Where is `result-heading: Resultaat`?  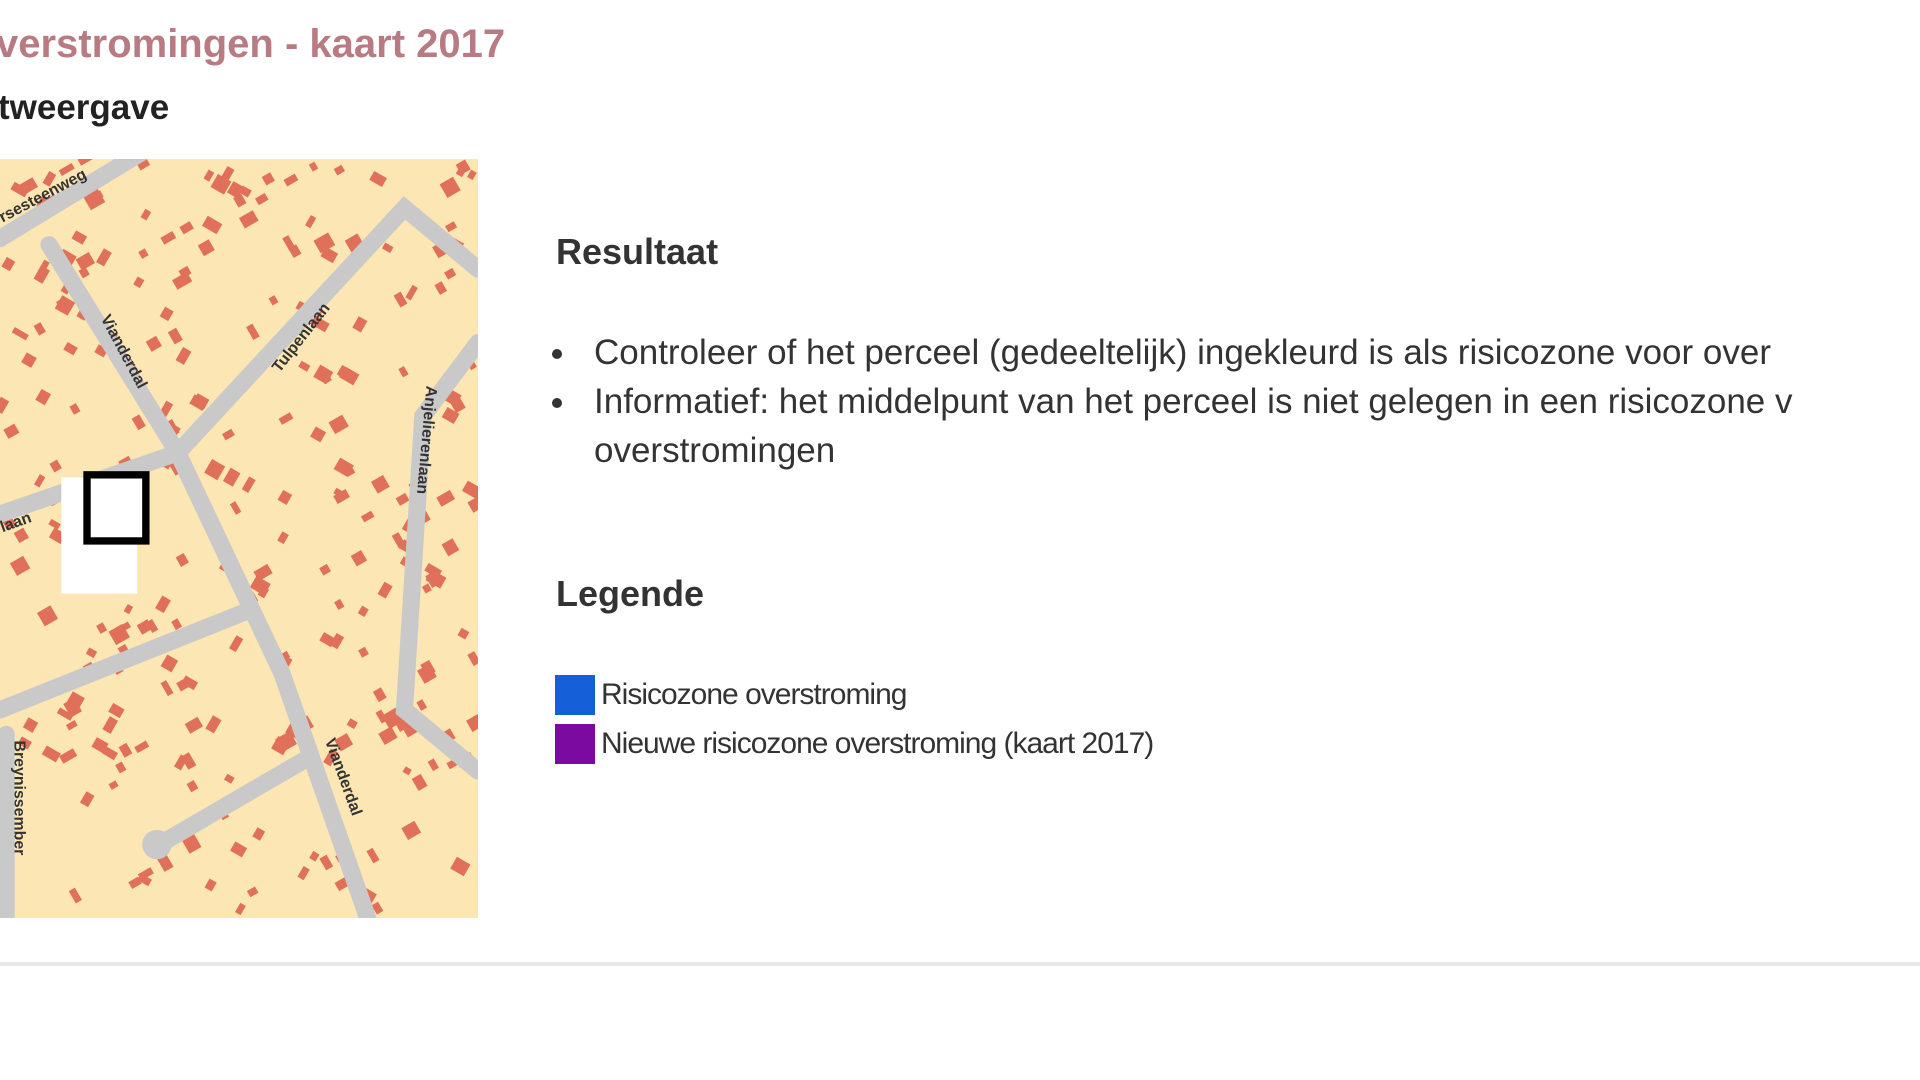
result-heading: Resultaat is located at coordinates (637, 251).